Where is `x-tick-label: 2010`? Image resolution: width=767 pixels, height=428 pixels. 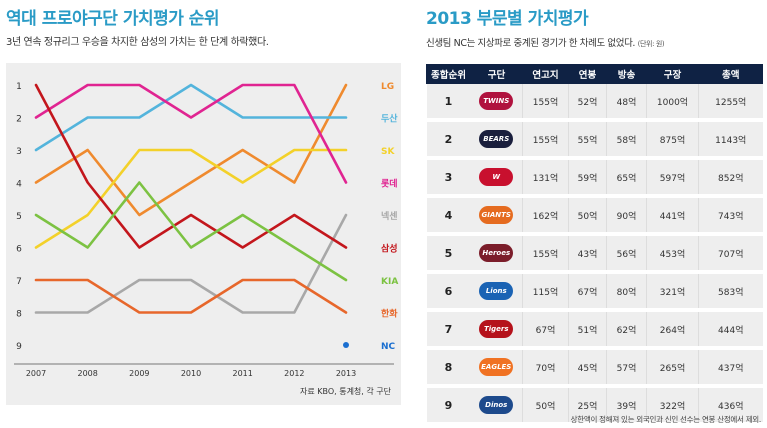
x-tick-label: 2010 is located at coordinates (191, 373).